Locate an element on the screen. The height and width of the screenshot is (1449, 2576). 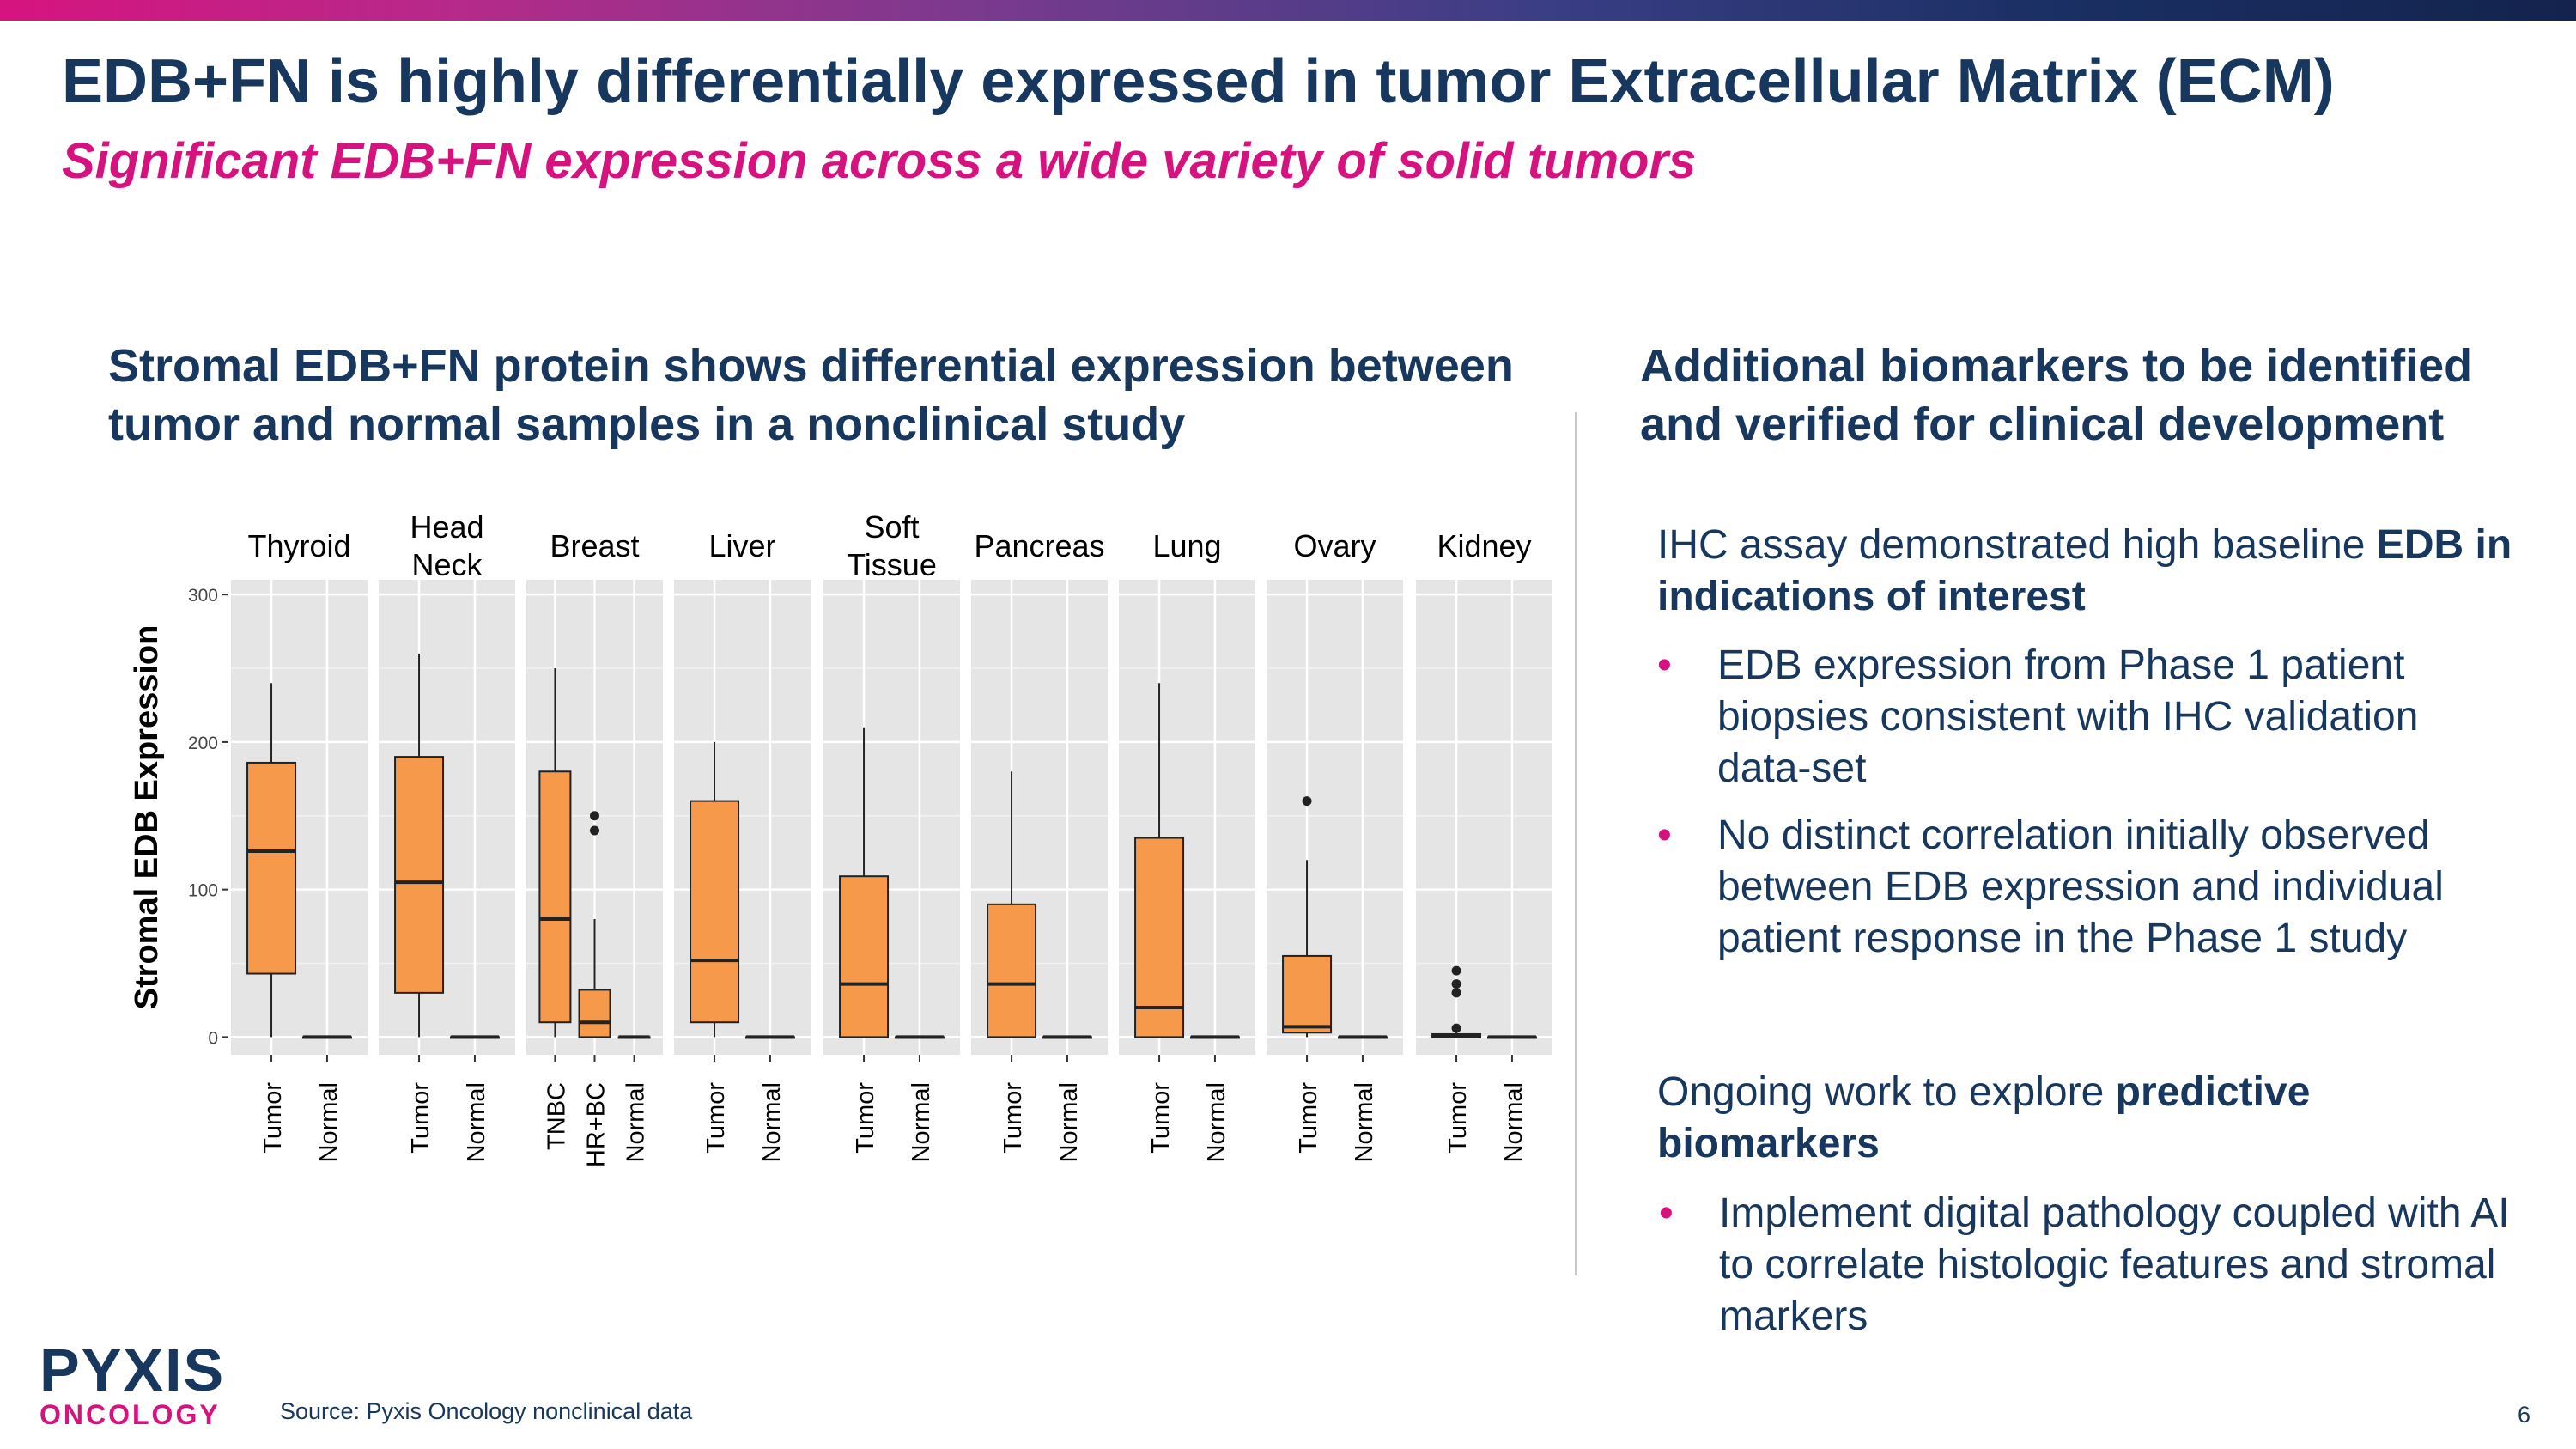
source-note: Source: Pyxis Oncology nonclinical data is located at coordinates (486, 1411).